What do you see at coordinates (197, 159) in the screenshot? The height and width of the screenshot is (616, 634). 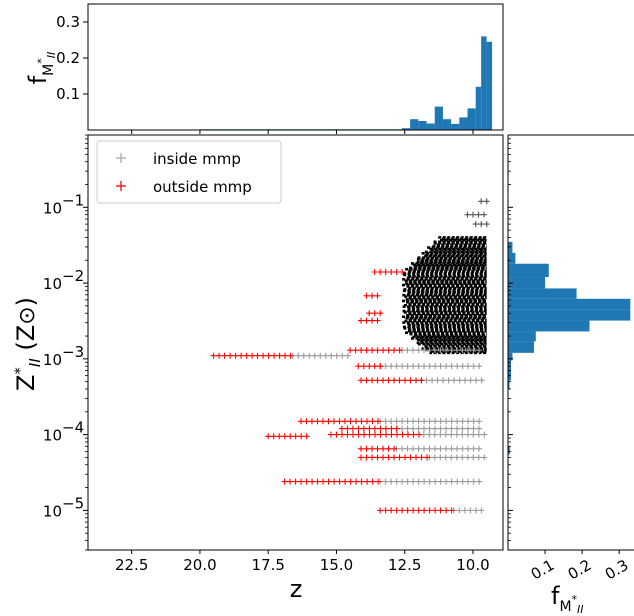 I see `legend-label-inside: inside mmp` at bounding box center [197, 159].